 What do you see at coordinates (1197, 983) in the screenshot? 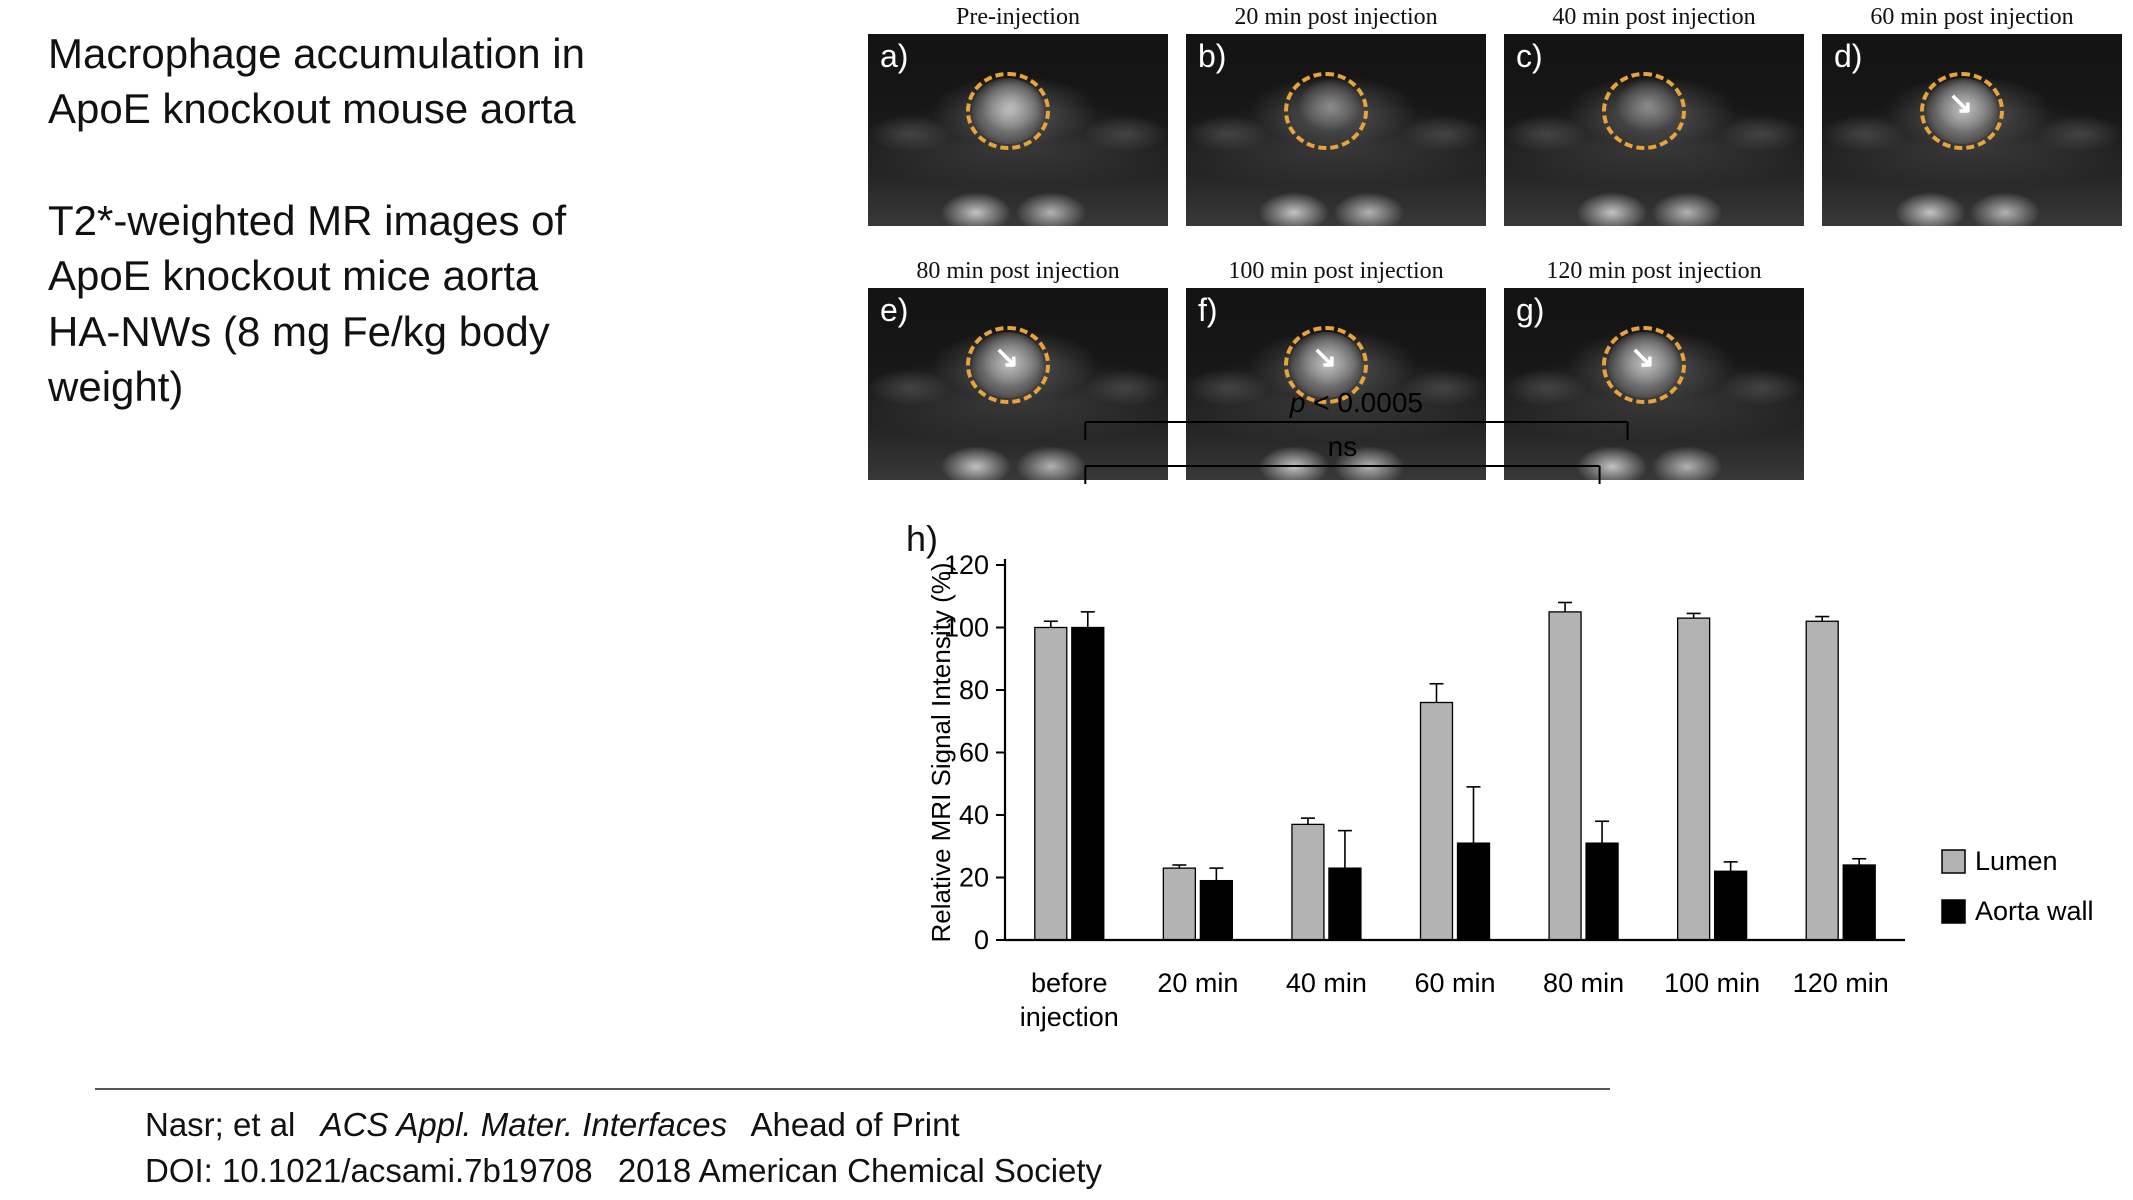
I see `x-tick-label: 20 min` at bounding box center [1197, 983].